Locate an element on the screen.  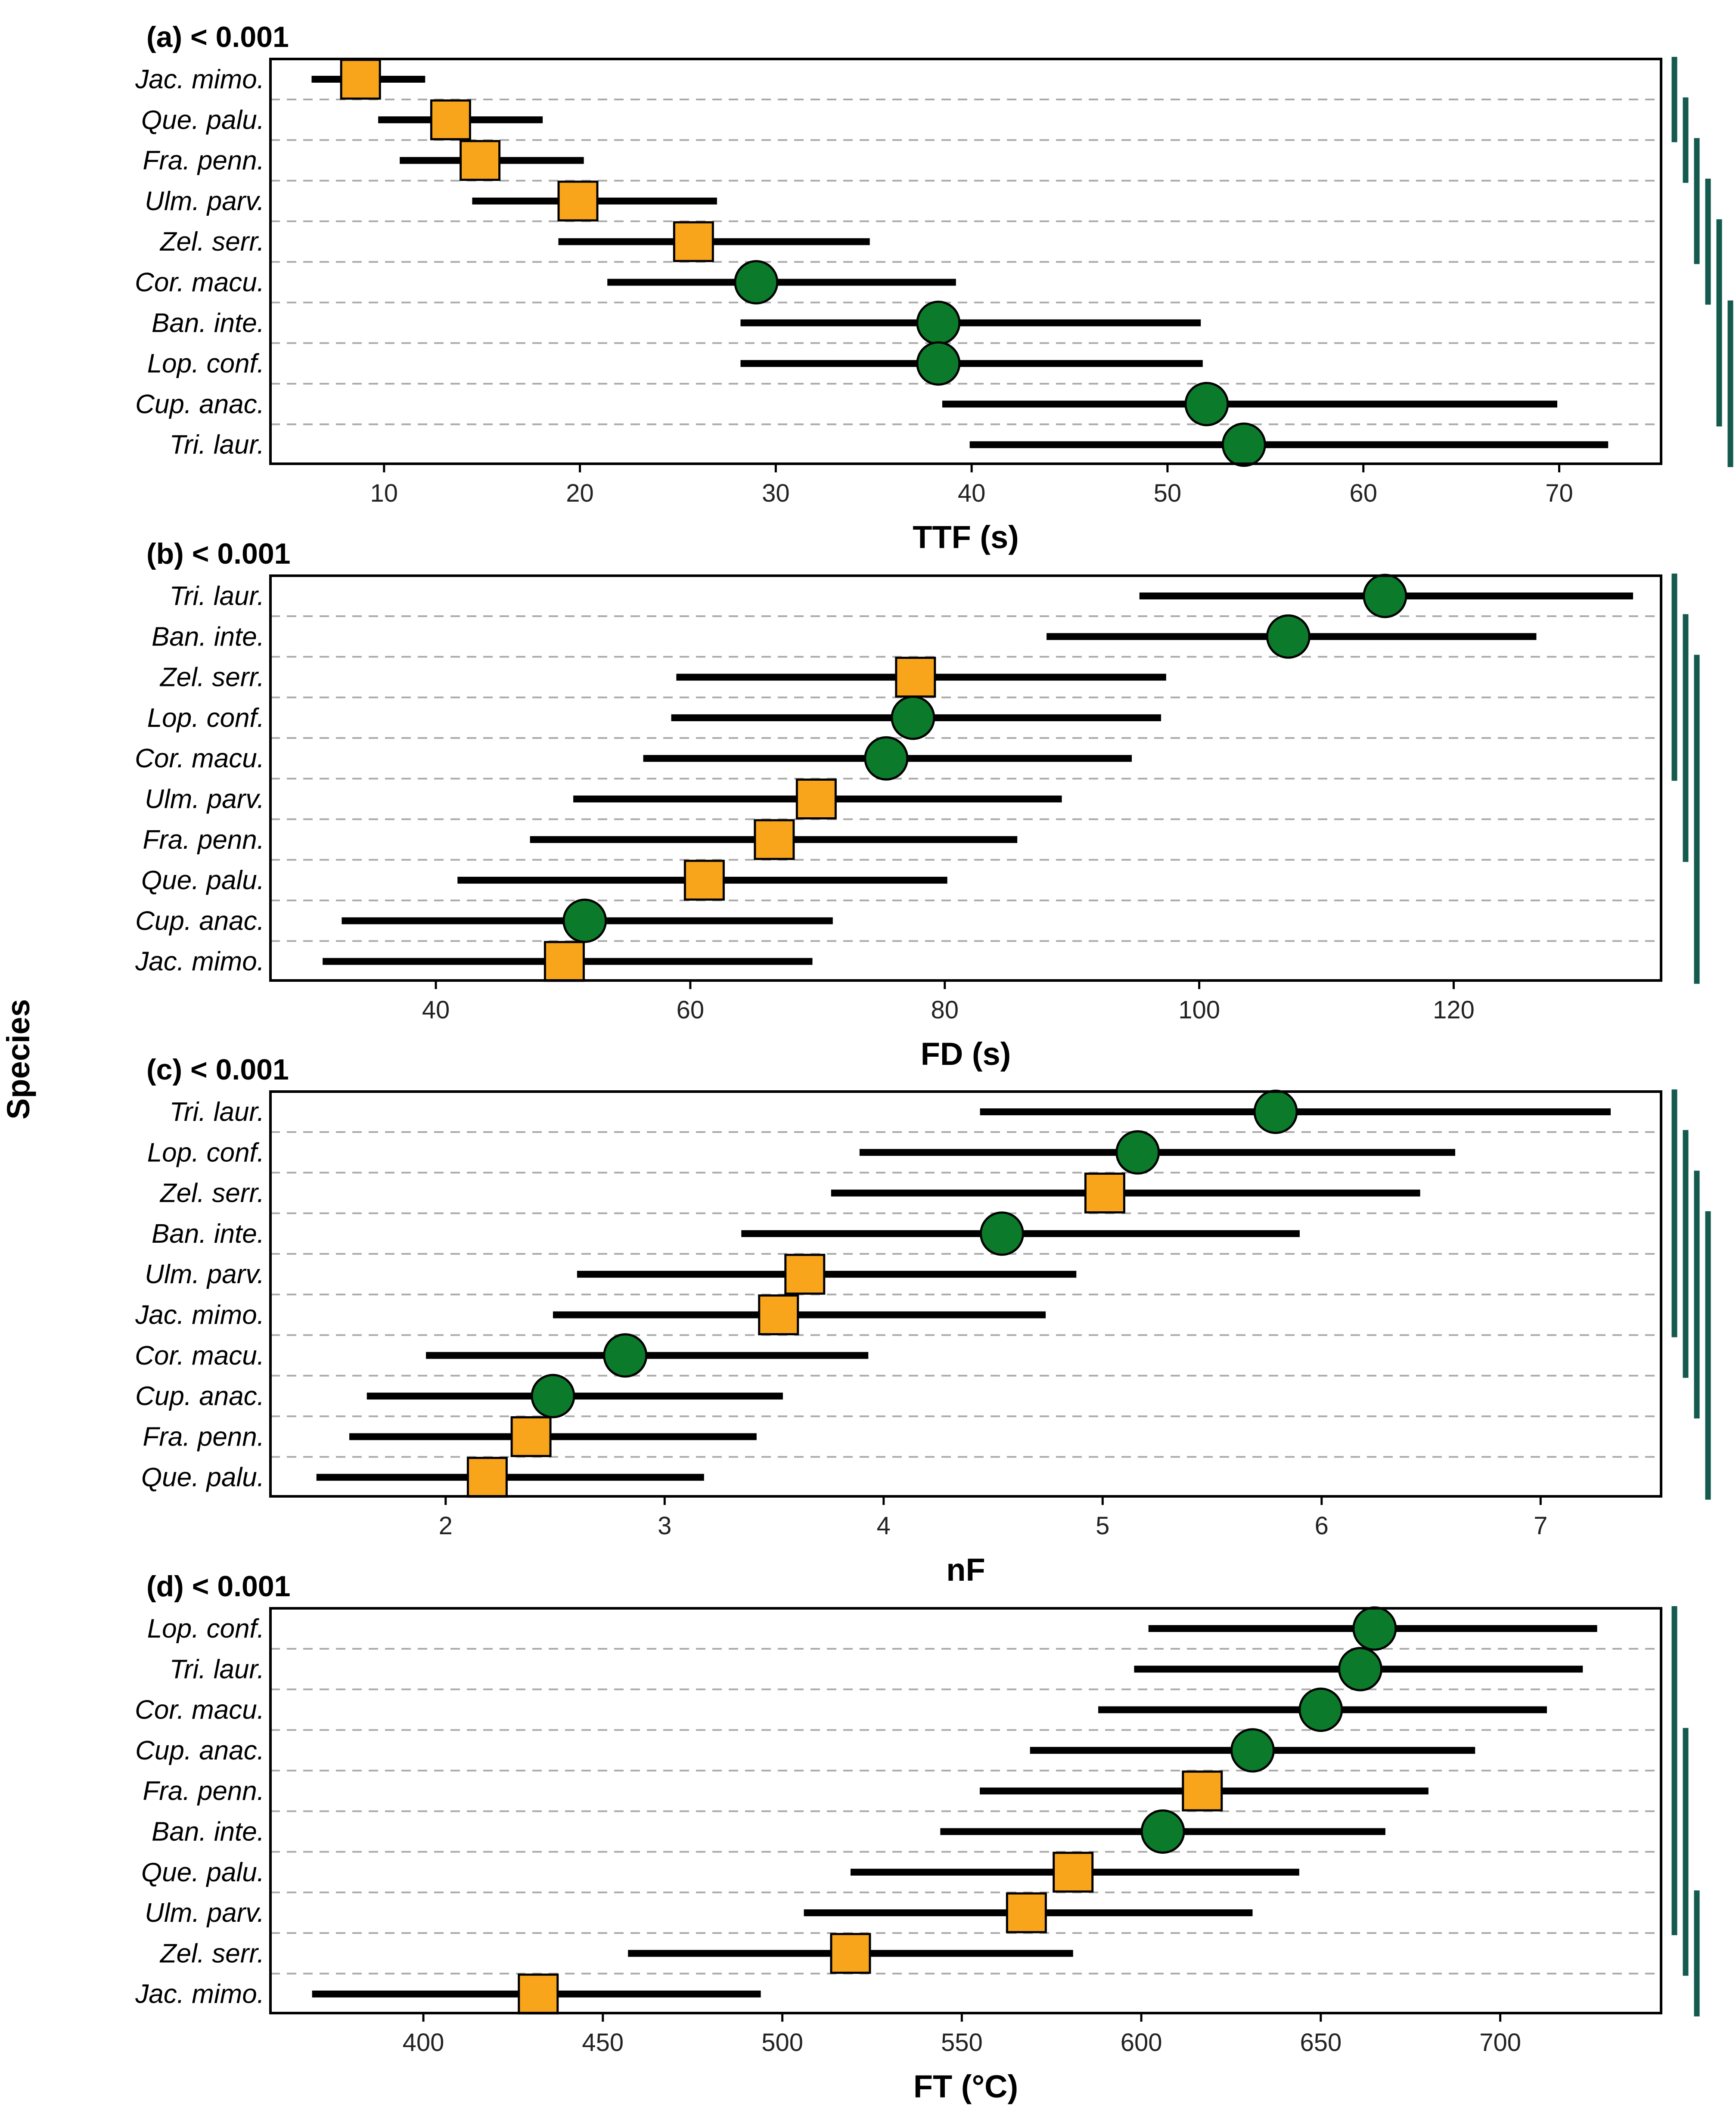
x-tick-label: 100 is located at coordinates (1199, 1010).